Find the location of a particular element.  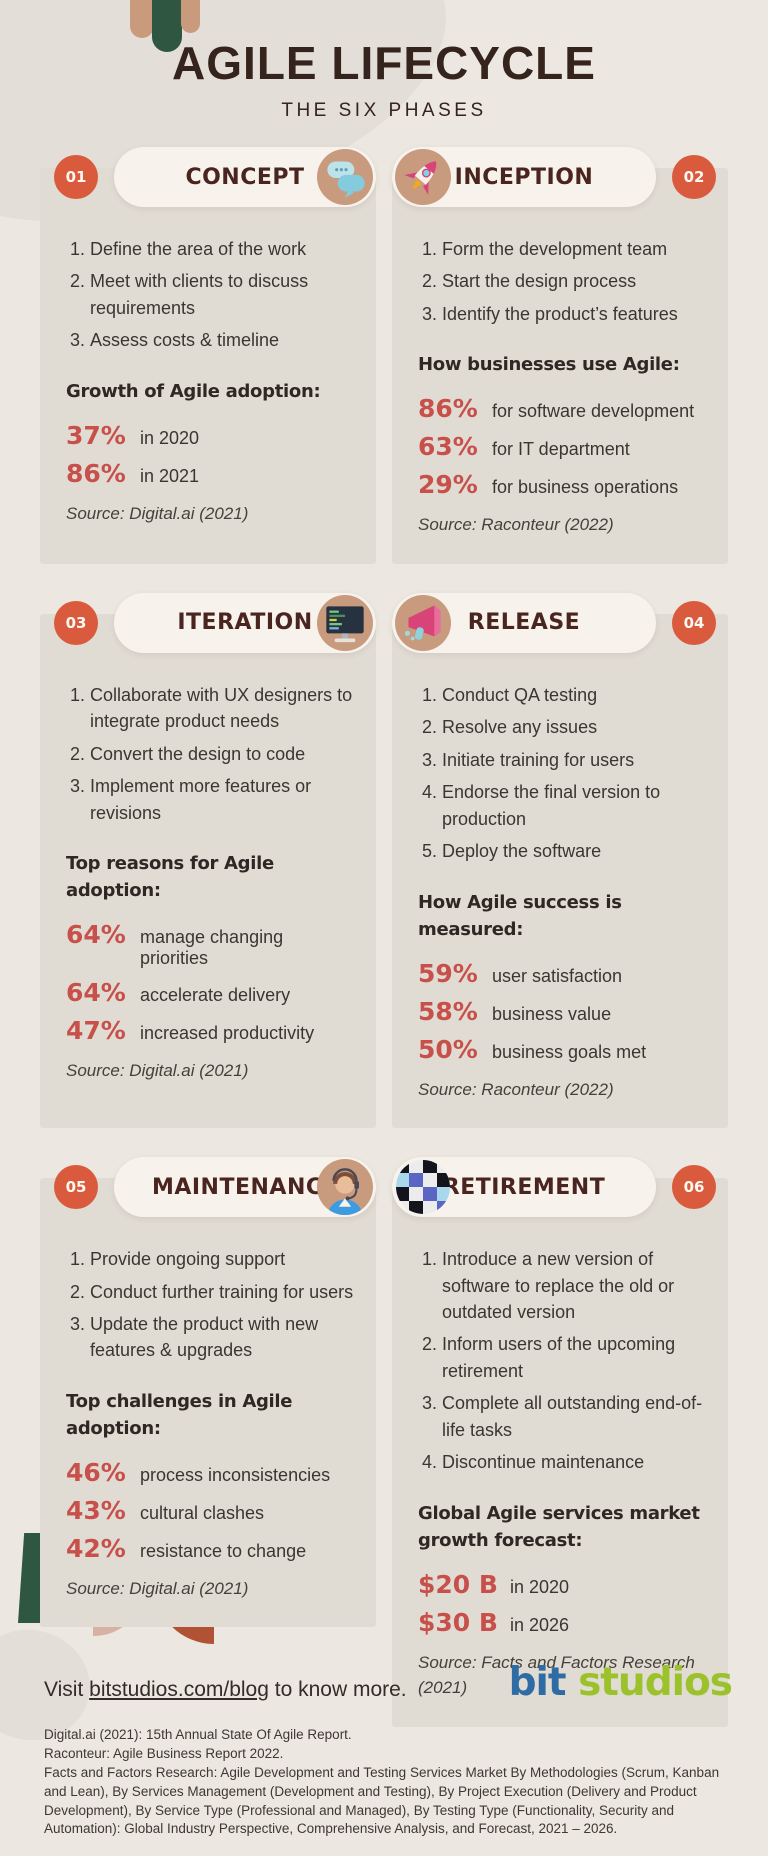

stat-item: 64% accelerate delivery is located at coordinates (210, 992).